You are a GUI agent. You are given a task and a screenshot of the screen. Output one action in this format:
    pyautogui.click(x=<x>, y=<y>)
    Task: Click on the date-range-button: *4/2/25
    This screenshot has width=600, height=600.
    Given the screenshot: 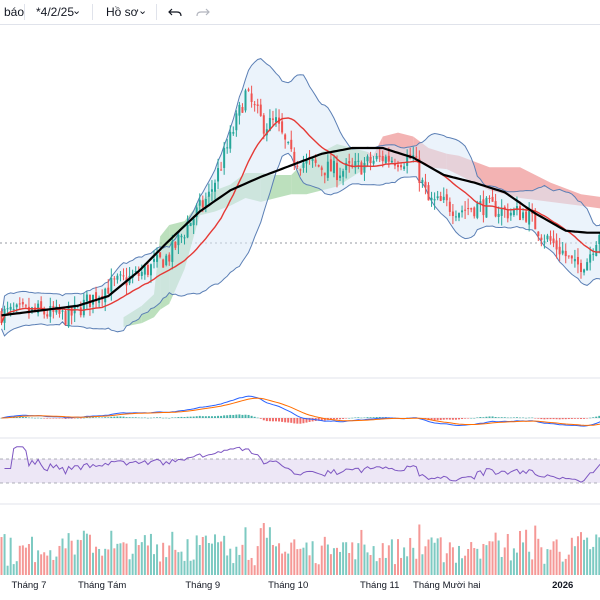 What is the action you would take?
    pyautogui.click(x=55, y=12)
    